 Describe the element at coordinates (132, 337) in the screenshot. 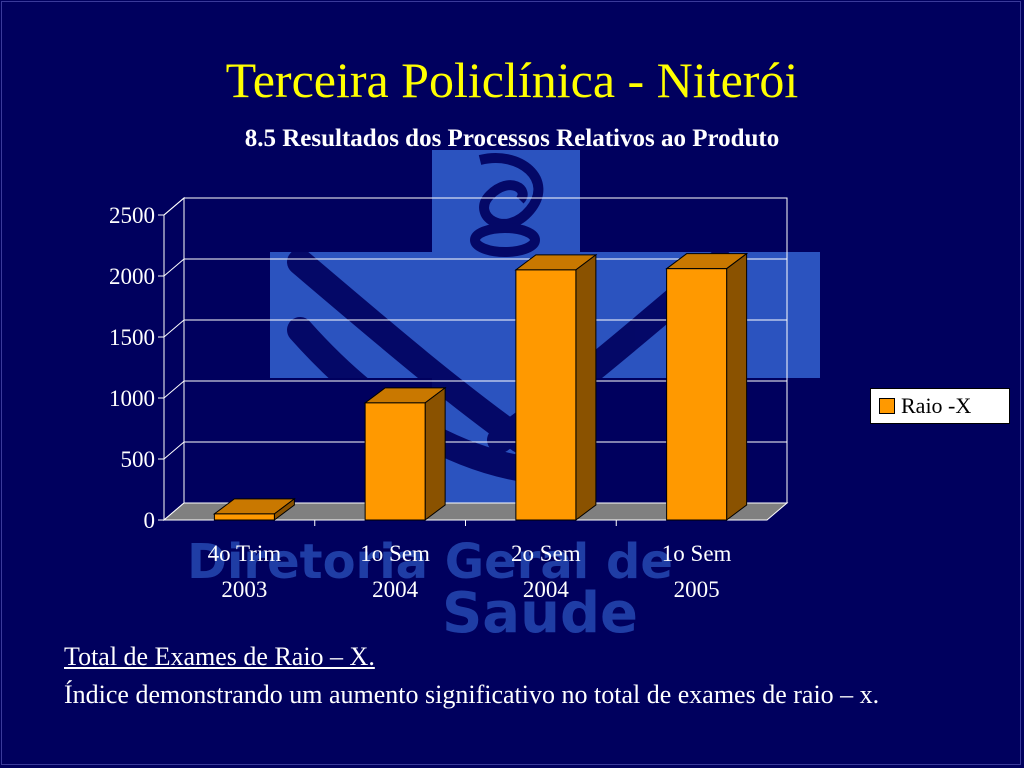

I see `y-tick-label: 1500` at that location.